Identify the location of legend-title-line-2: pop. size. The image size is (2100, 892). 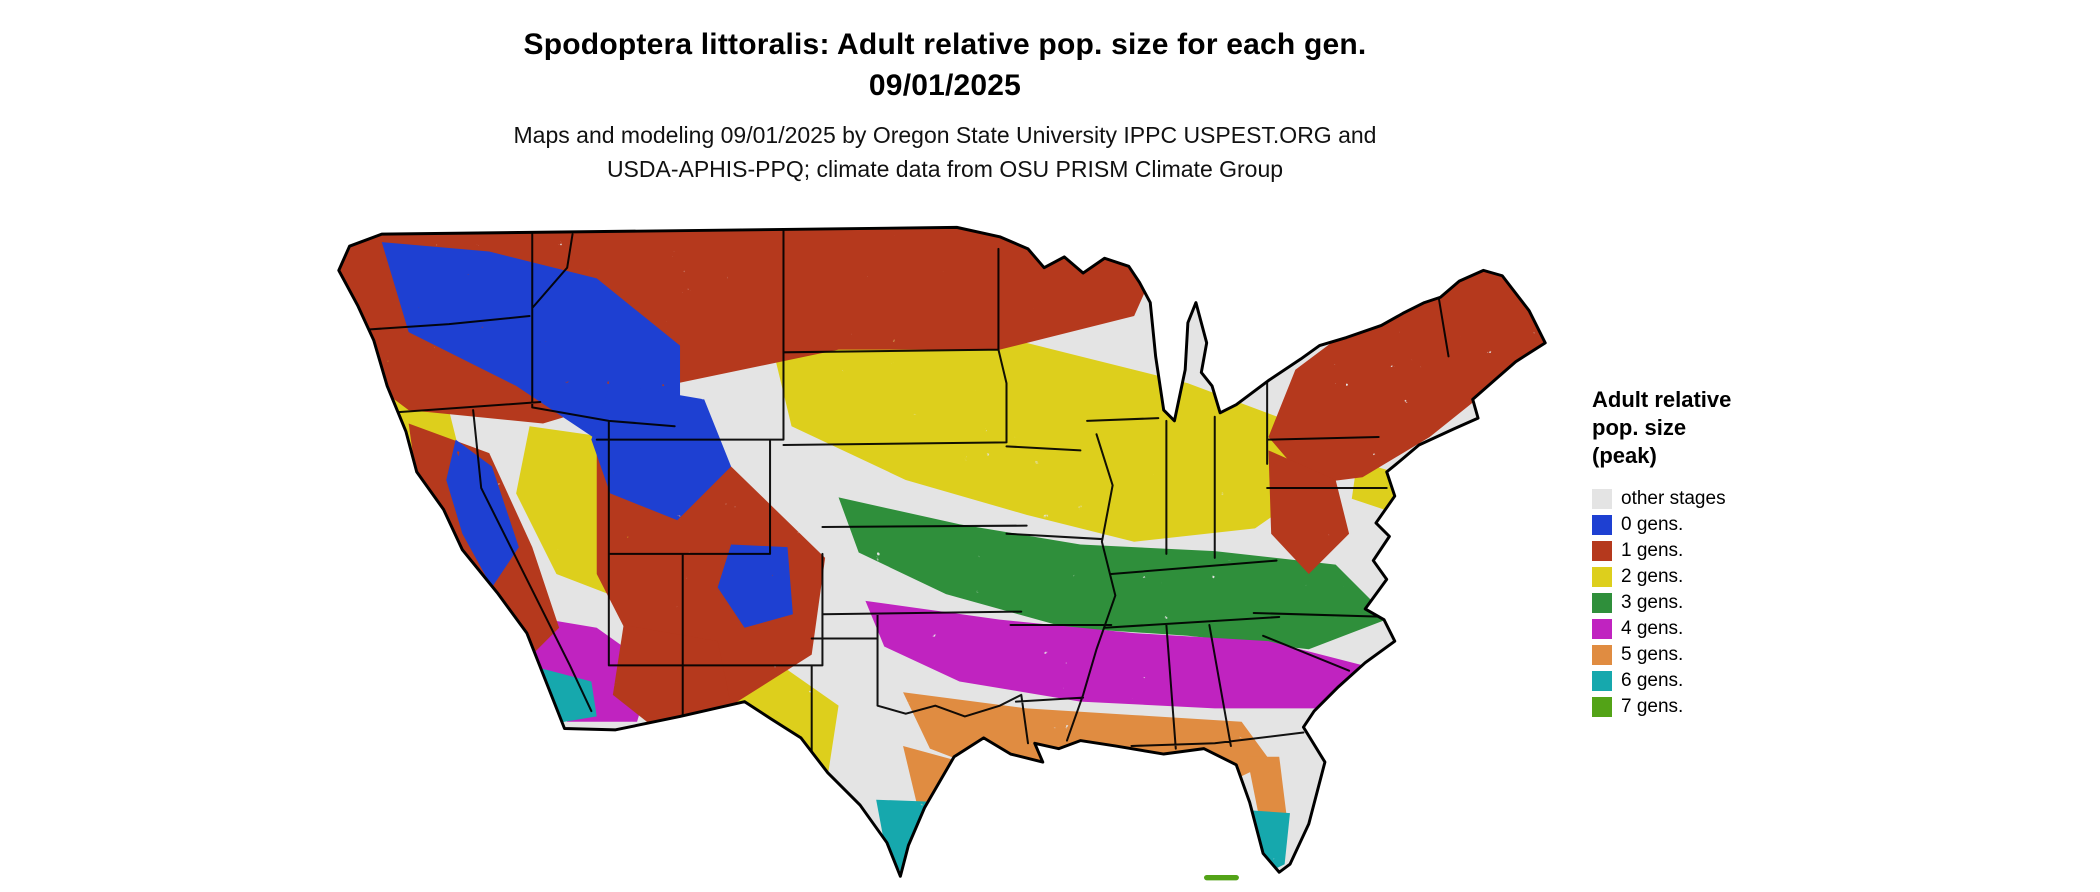
(1639, 427).